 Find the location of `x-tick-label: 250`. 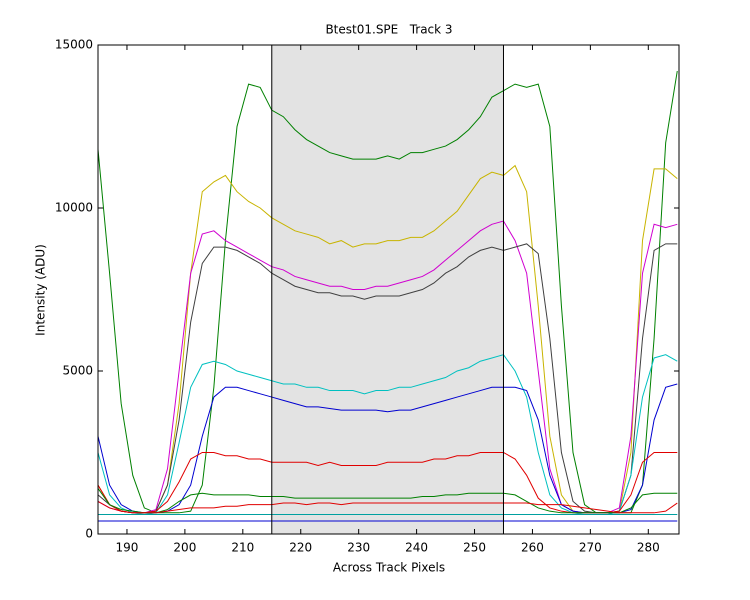

x-tick-label: 250 is located at coordinates (474, 548).